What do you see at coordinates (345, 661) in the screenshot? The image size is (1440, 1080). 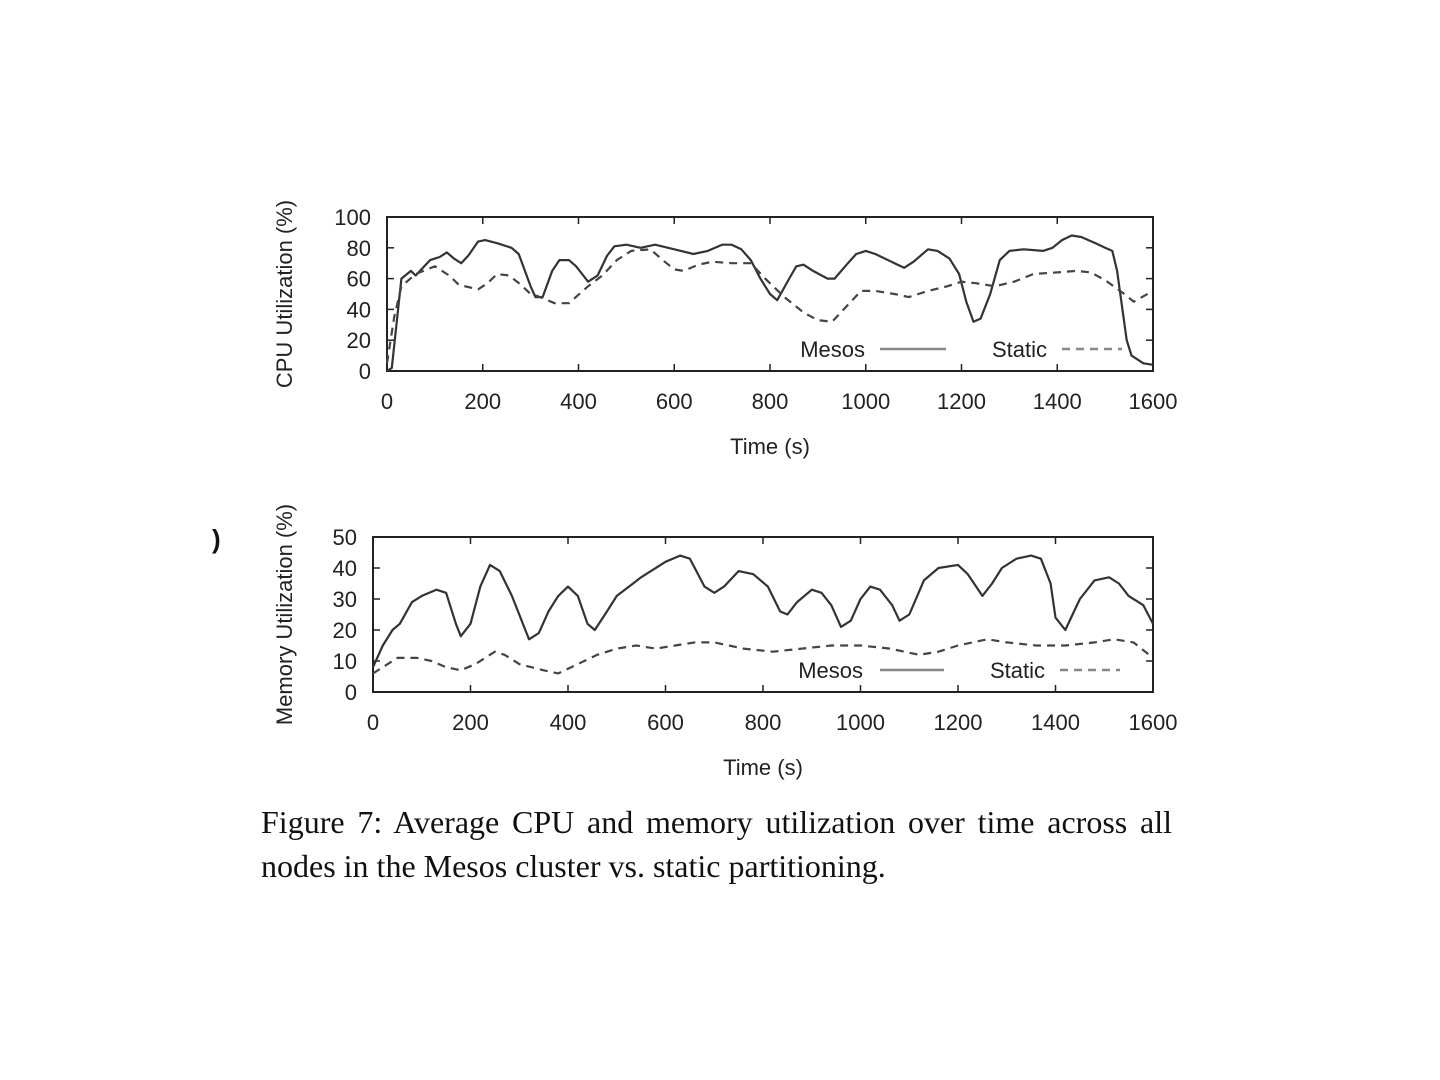 I see `y-tick-label: 10` at bounding box center [345, 661].